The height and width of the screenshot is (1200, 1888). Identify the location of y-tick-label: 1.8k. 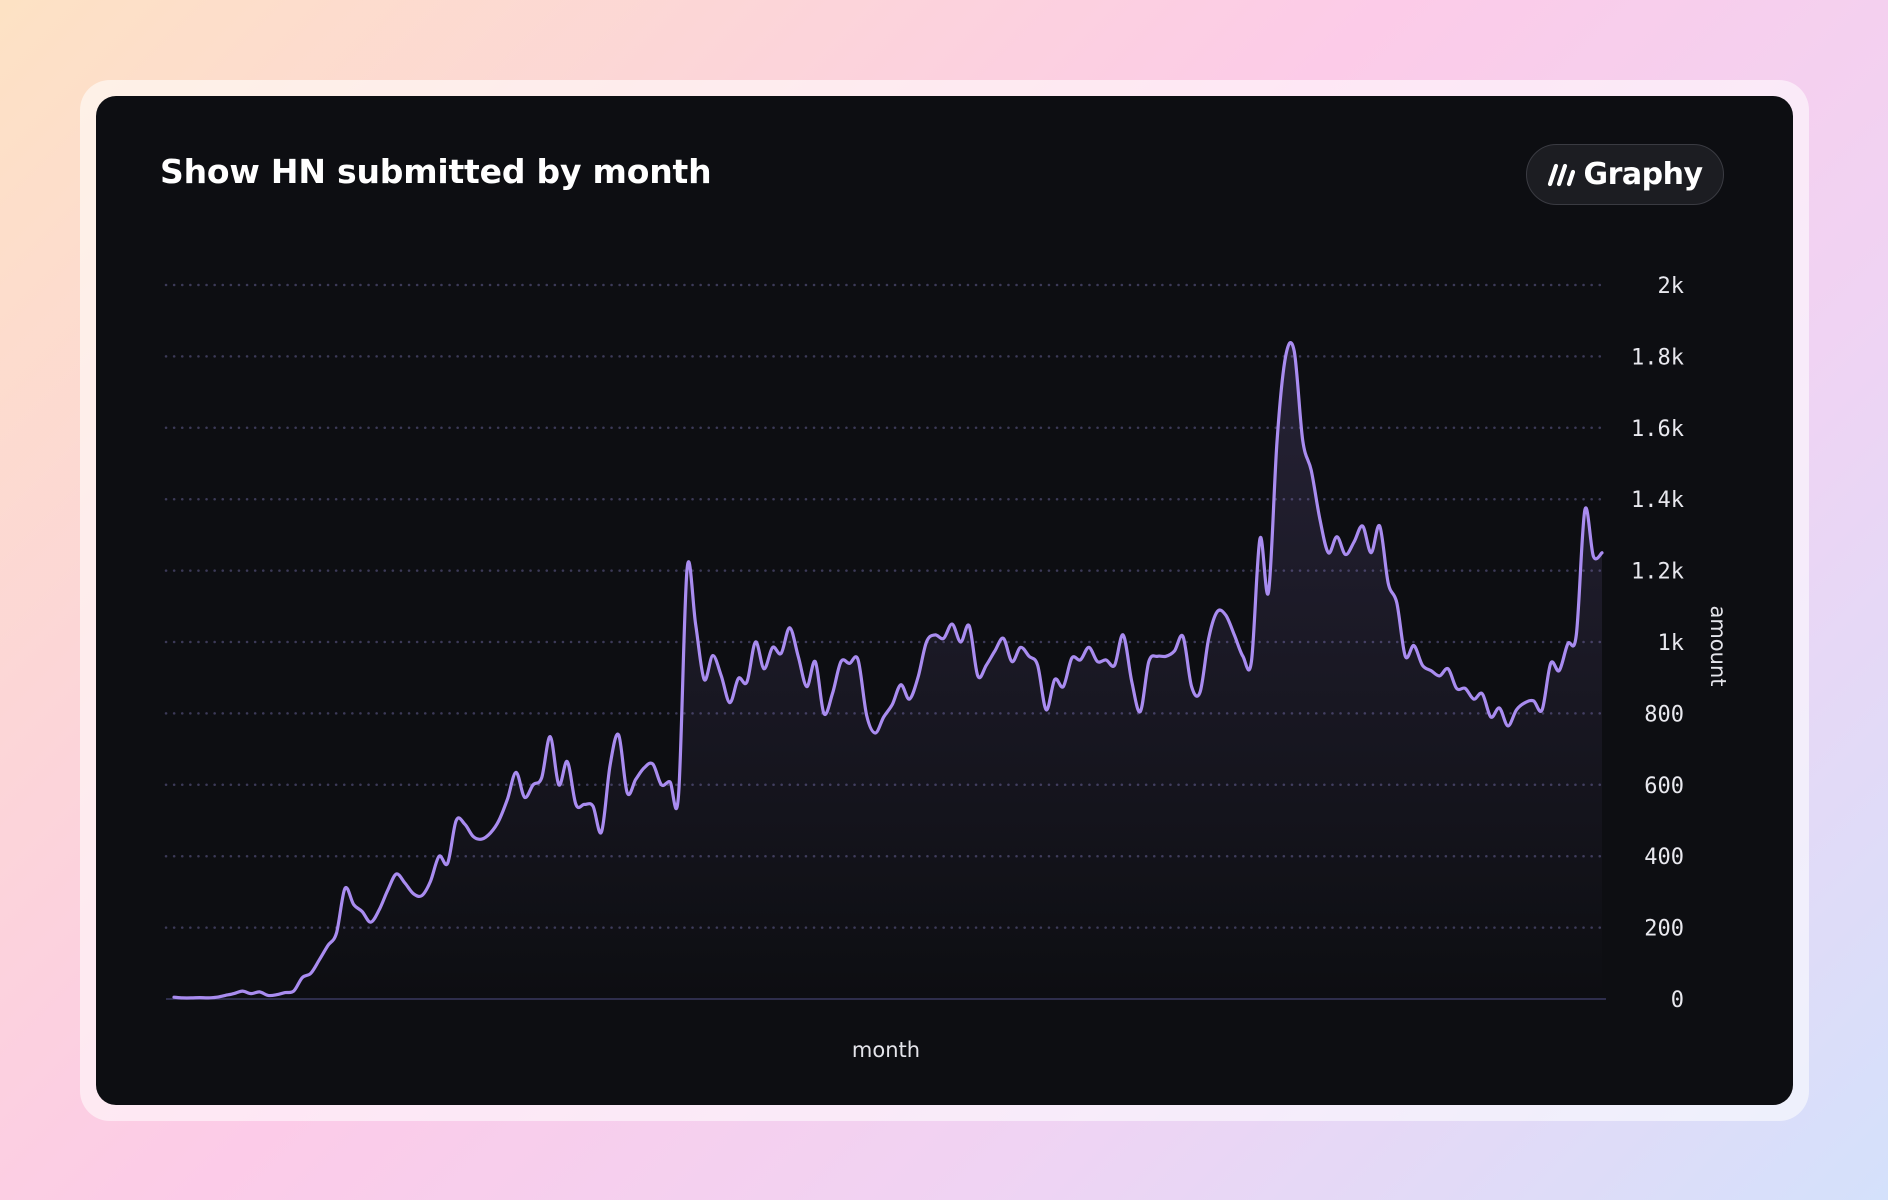
(1657, 357).